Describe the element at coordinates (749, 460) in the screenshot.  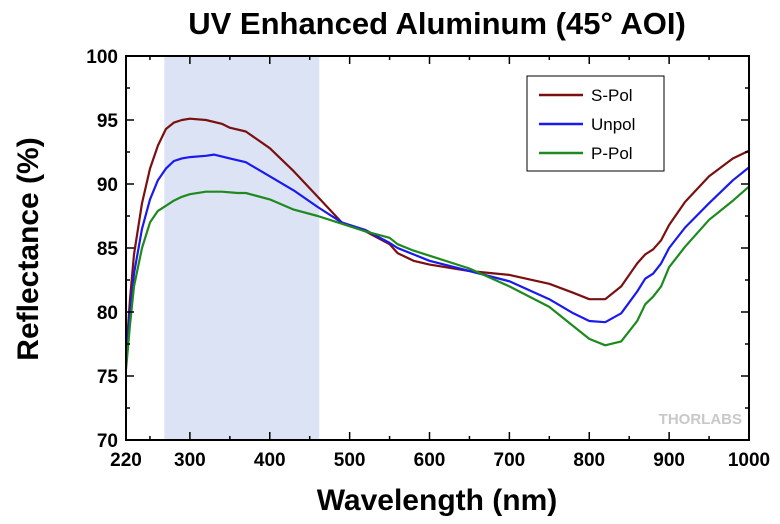
I see `x-tick-label: 1000` at that location.